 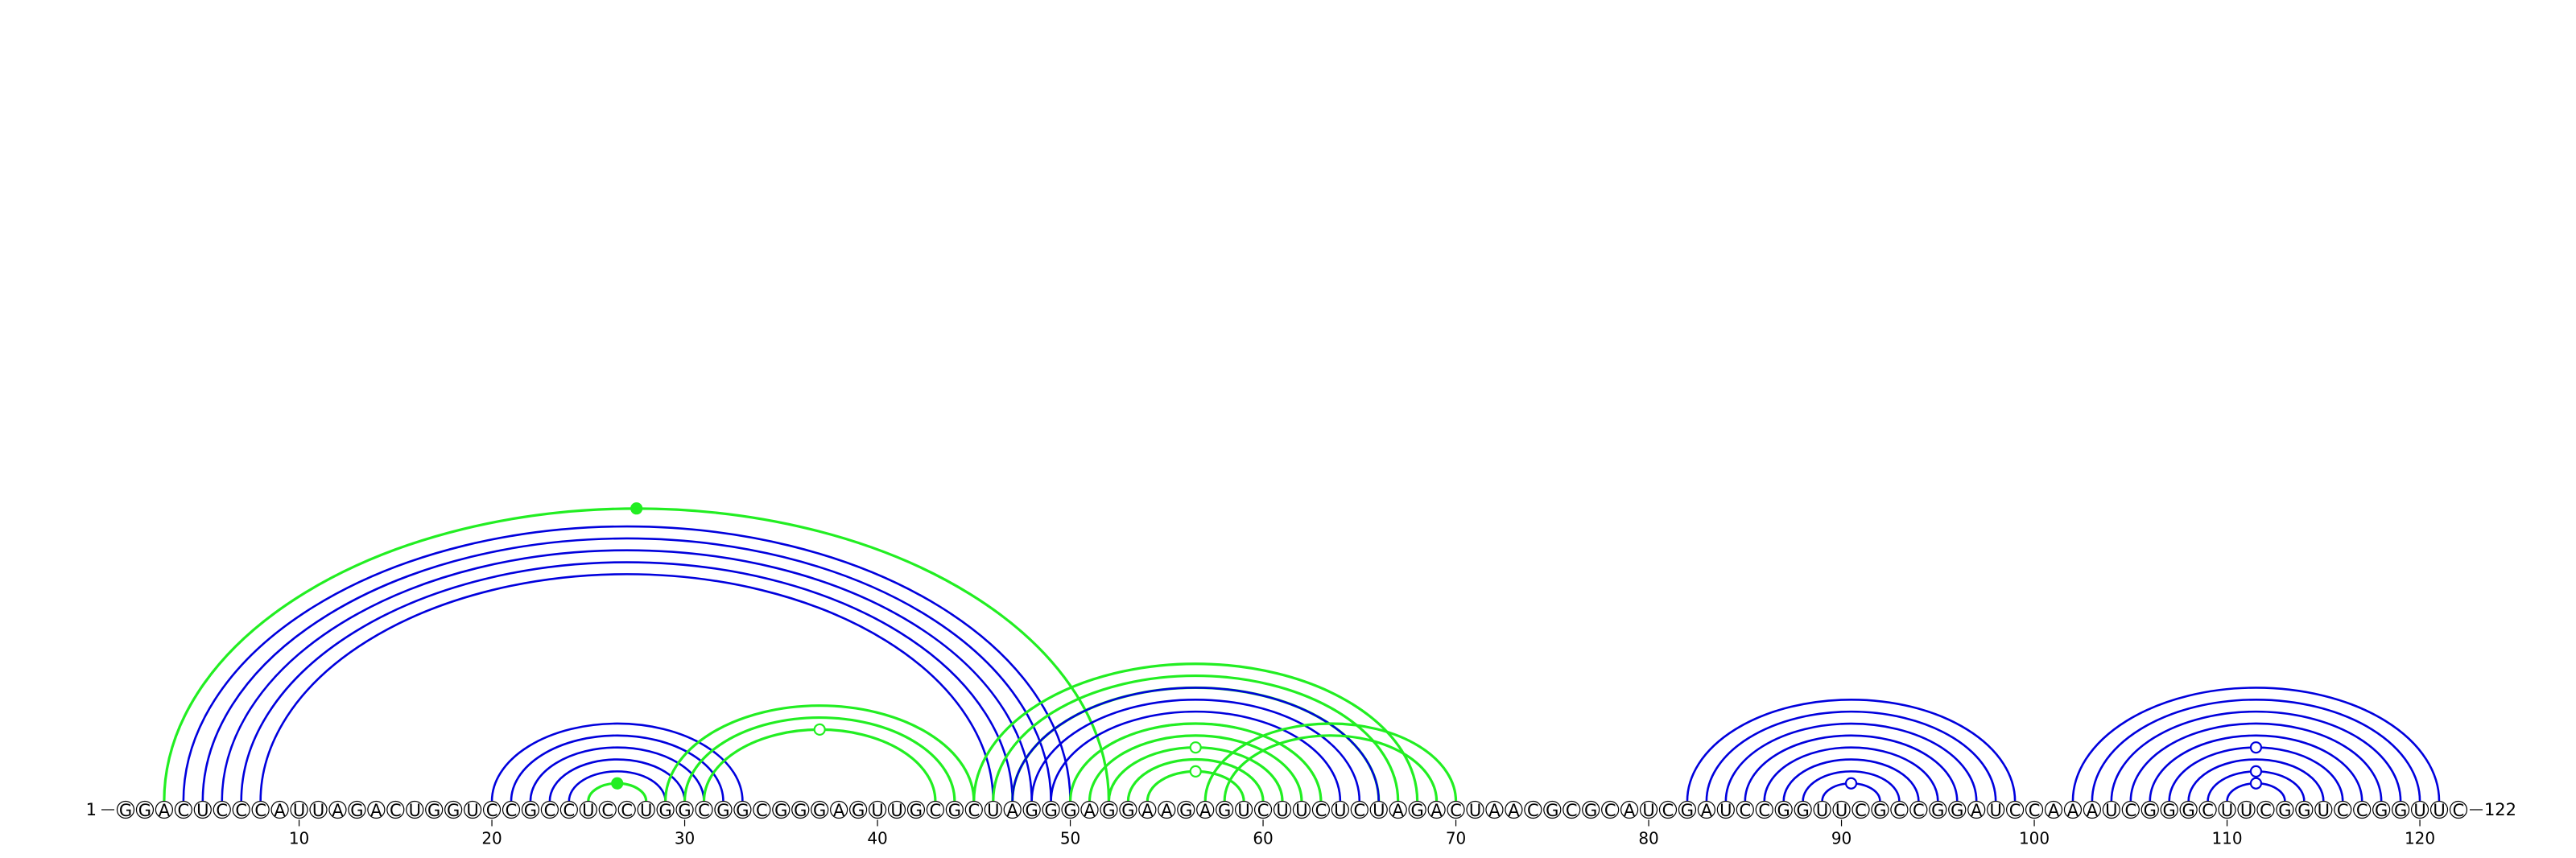 I want to click on tick-label: 20, so click(x=491, y=838).